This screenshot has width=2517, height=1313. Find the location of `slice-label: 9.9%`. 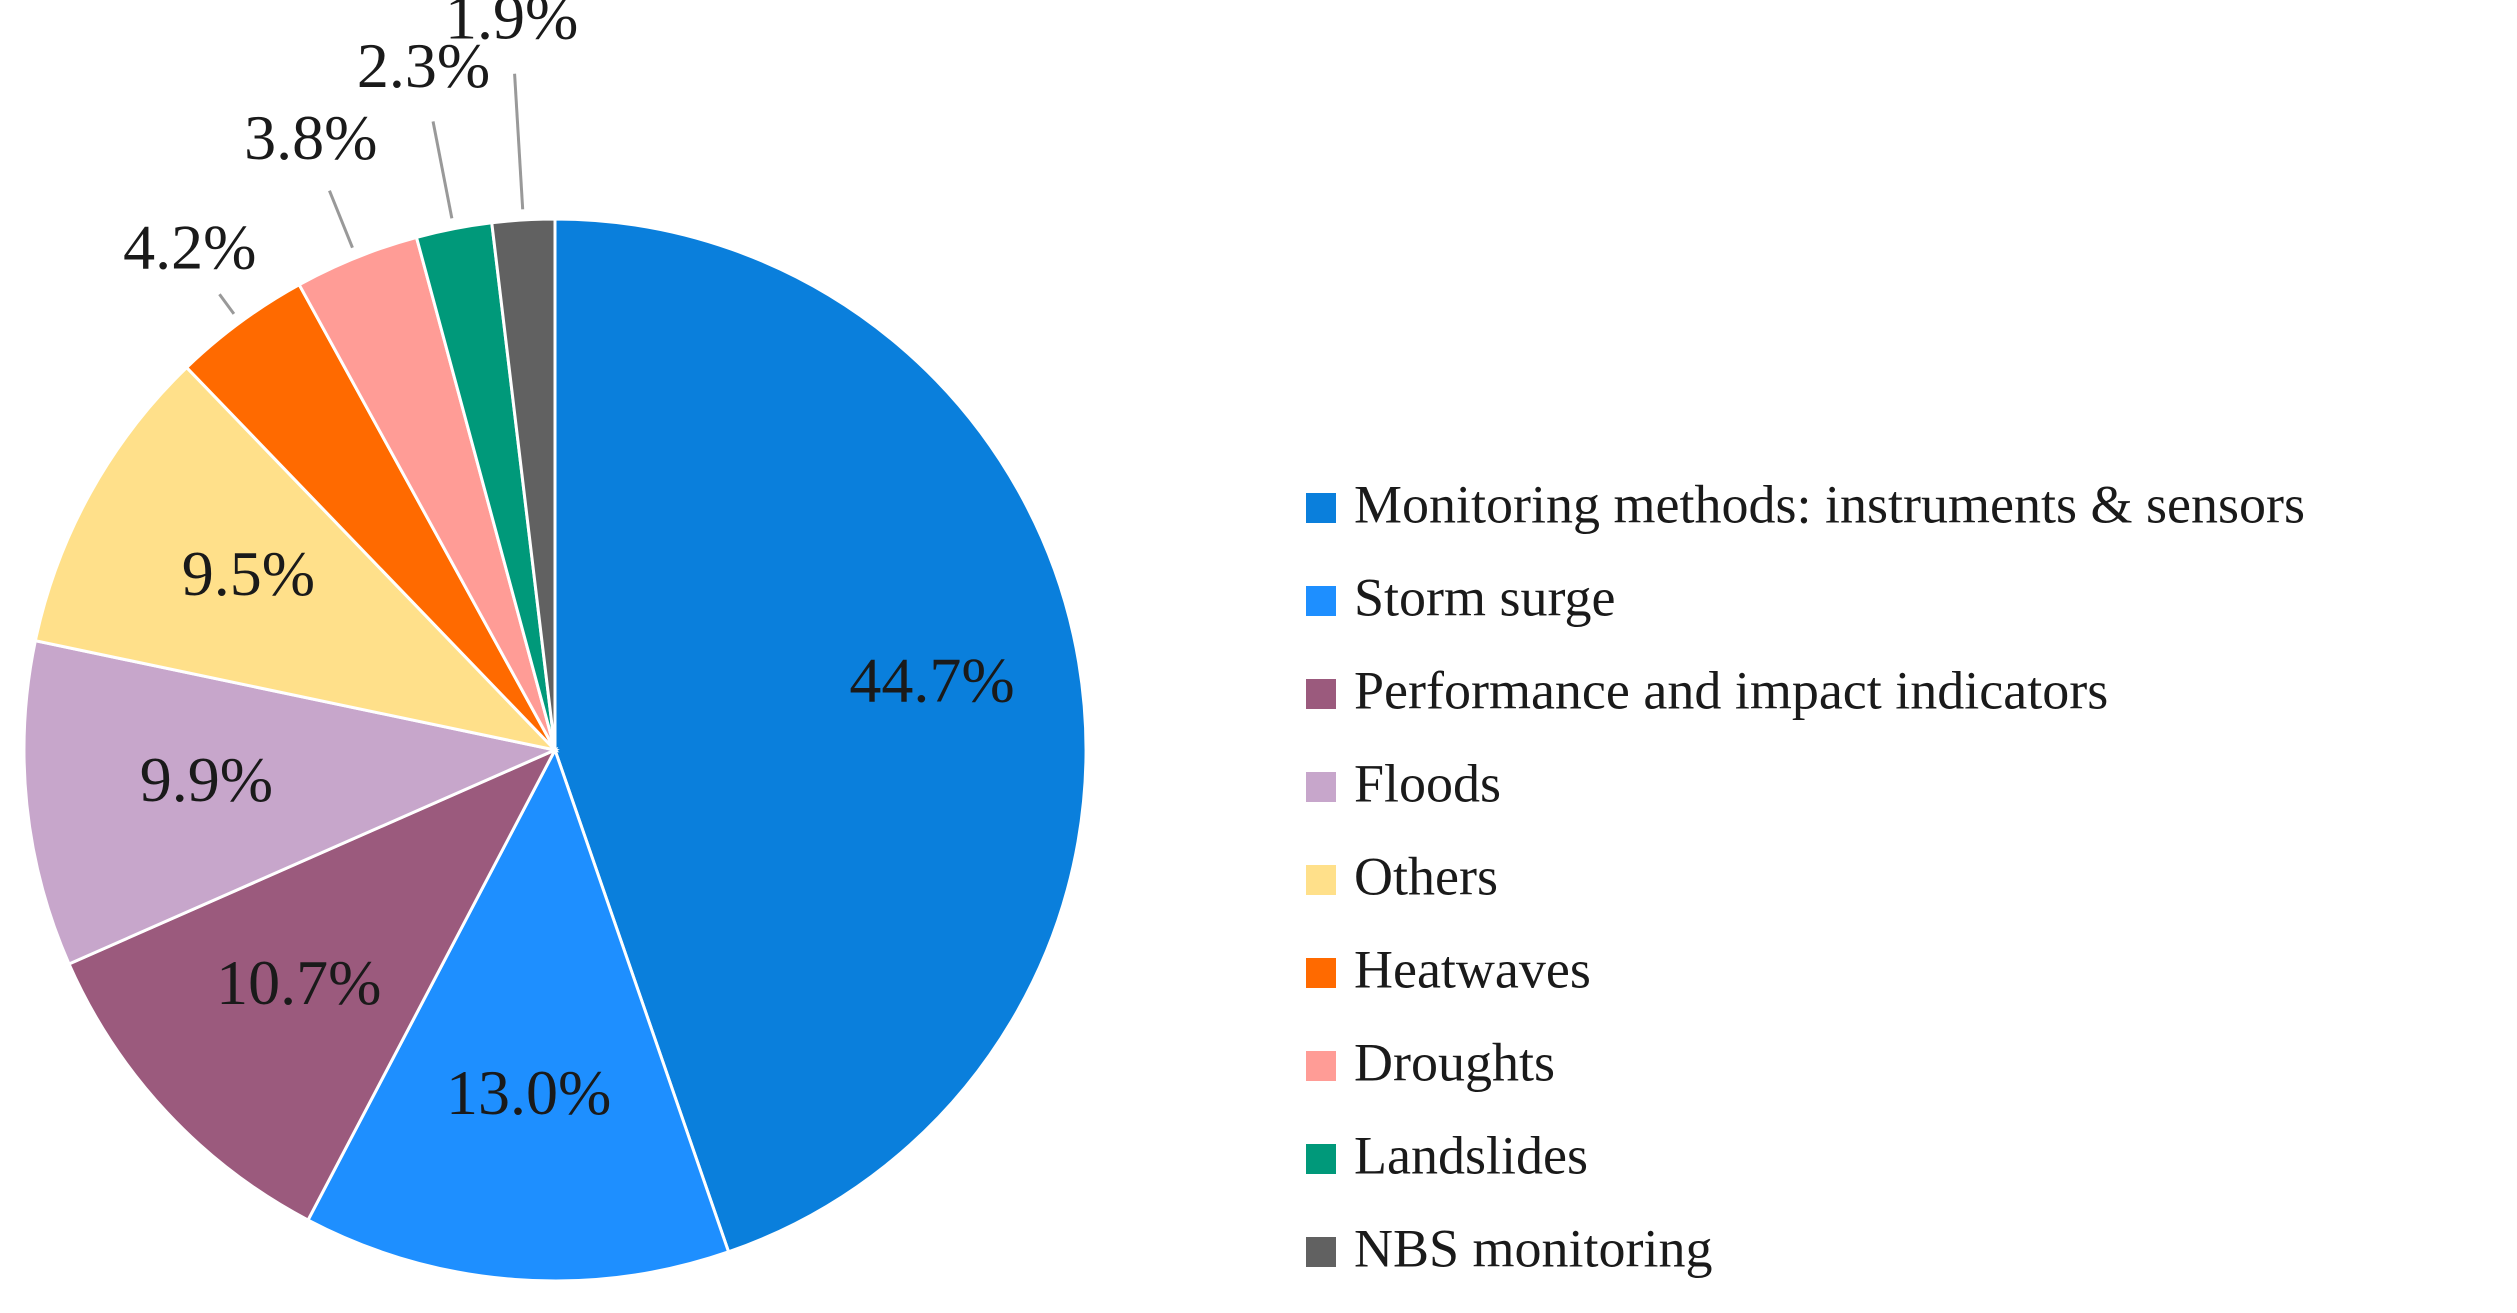

slice-label: 9.9% is located at coordinates (206, 779).